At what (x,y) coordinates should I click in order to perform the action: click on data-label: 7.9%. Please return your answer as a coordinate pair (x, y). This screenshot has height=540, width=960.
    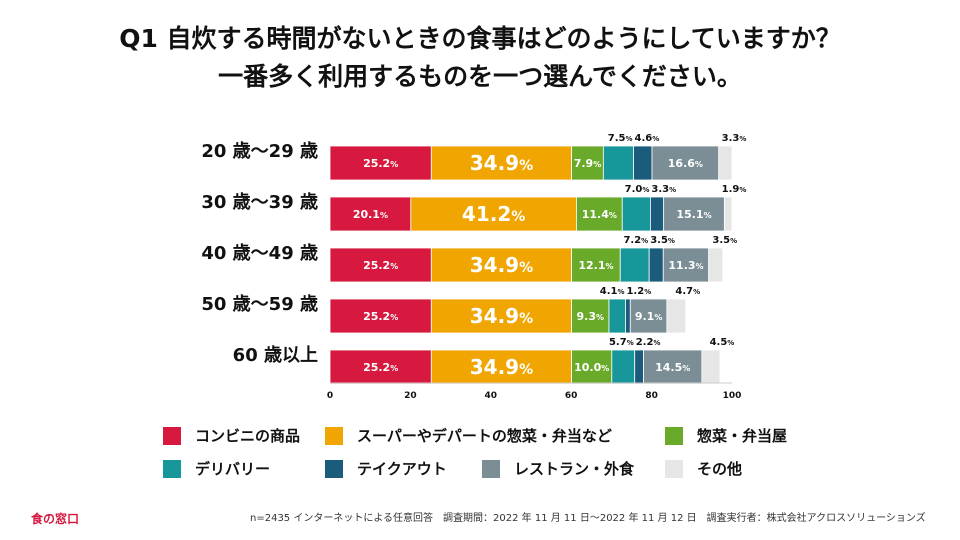
    Looking at the image, I should click on (588, 163).